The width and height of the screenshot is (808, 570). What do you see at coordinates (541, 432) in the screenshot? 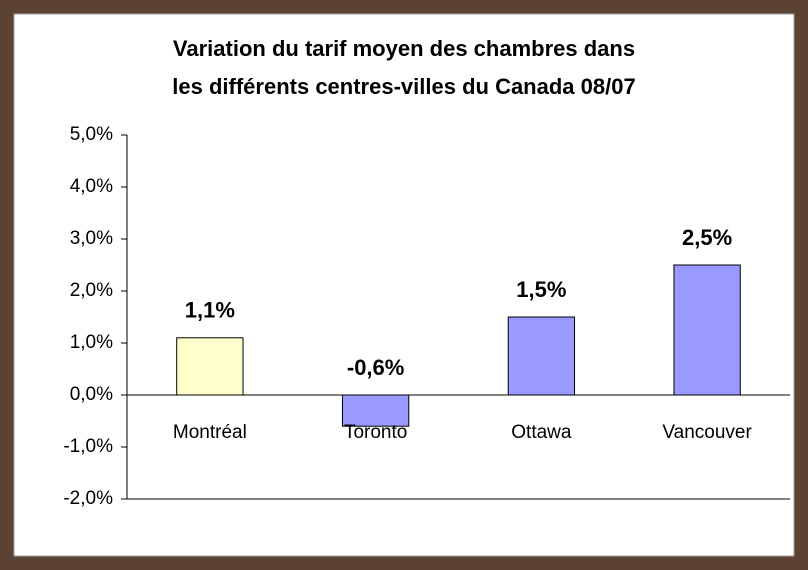
I see `x-tick-label: Ottawa` at bounding box center [541, 432].